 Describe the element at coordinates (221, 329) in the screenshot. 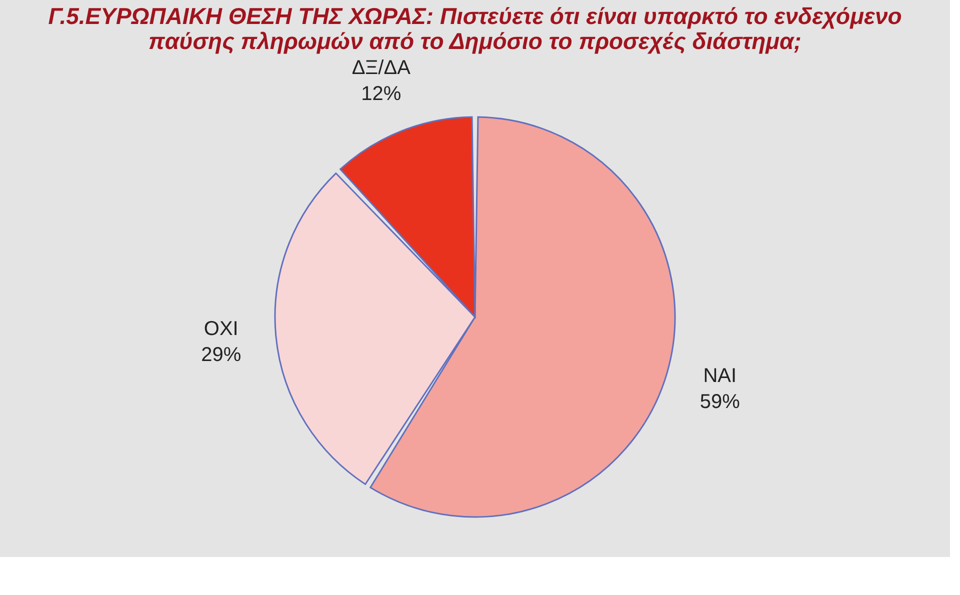

I see `slice-label: ΟΧΙ` at that location.